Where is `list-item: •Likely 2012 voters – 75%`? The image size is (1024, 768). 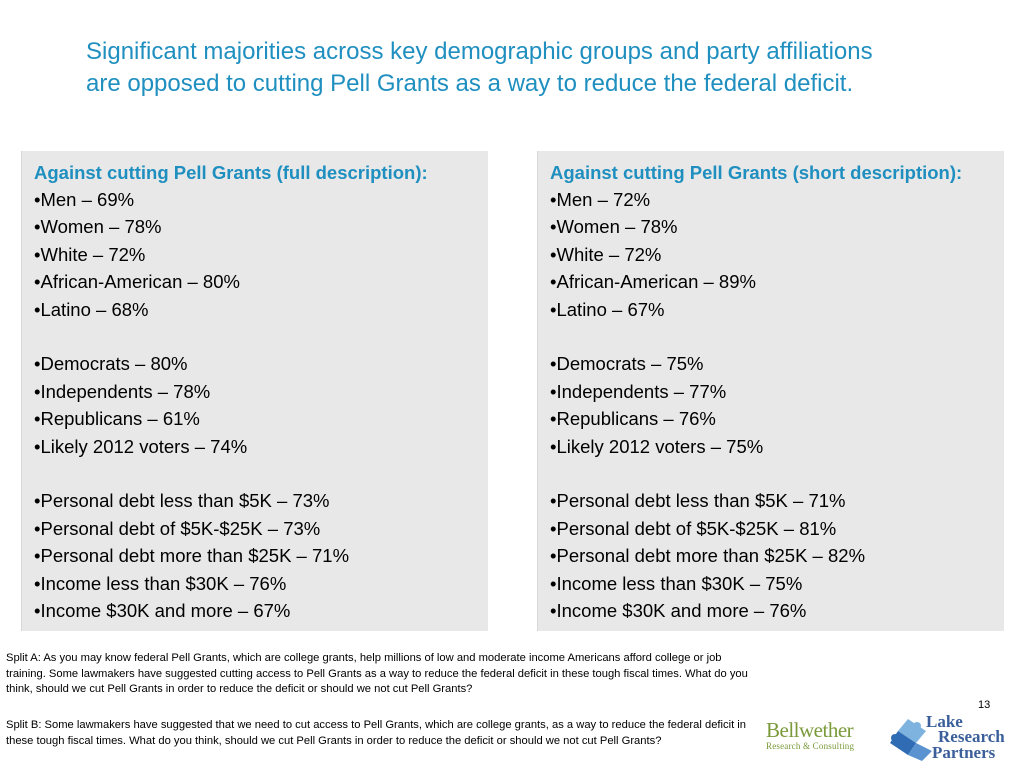 list-item: •Likely 2012 voters – 75% is located at coordinates (657, 446).